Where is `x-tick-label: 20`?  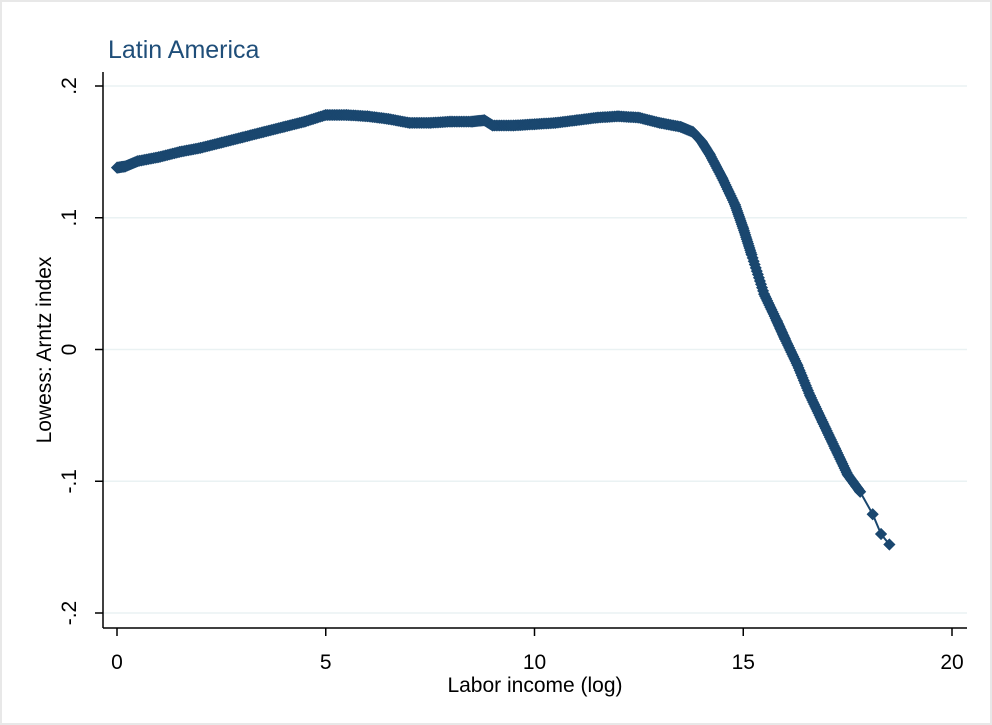 x-tick-label: 20 is located at coordinates (951, 662).